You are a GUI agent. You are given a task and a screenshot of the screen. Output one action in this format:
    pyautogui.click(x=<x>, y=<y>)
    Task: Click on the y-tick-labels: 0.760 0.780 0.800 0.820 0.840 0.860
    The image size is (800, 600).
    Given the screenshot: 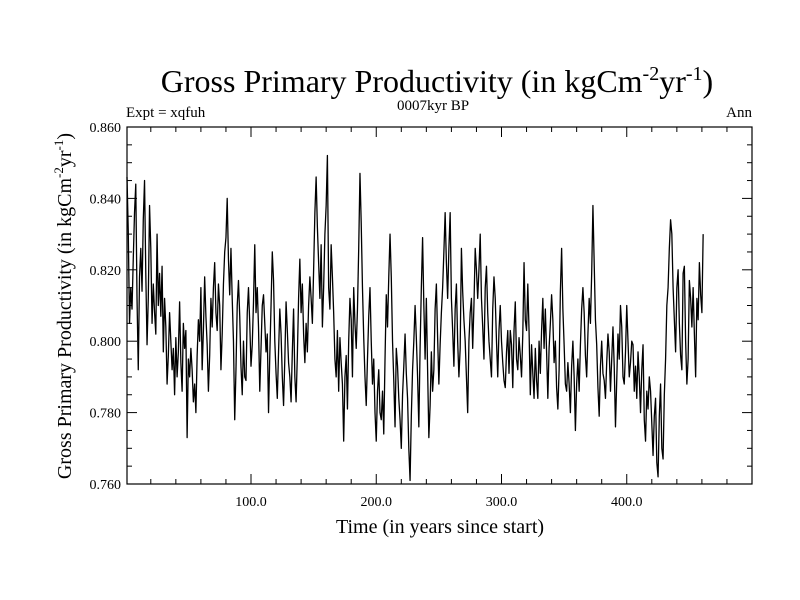 What is the action you would take?
    pyautogui.click(x=106, y=307)
    